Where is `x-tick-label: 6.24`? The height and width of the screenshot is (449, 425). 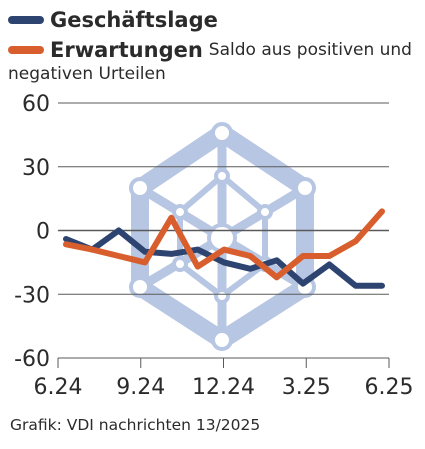
x-tick-label: 6.24 is located at coordinates (58, 387).